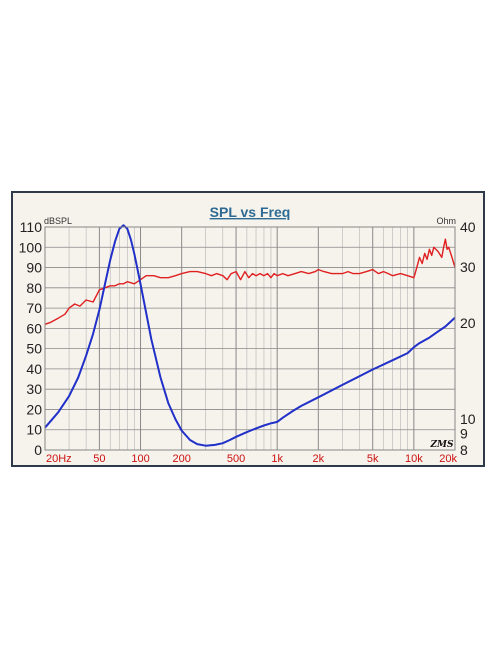 The image size is (496, 664). Describe the element at coordinates (99, 459) in the screenshot. I see `x-tick-label: 50` at that location.